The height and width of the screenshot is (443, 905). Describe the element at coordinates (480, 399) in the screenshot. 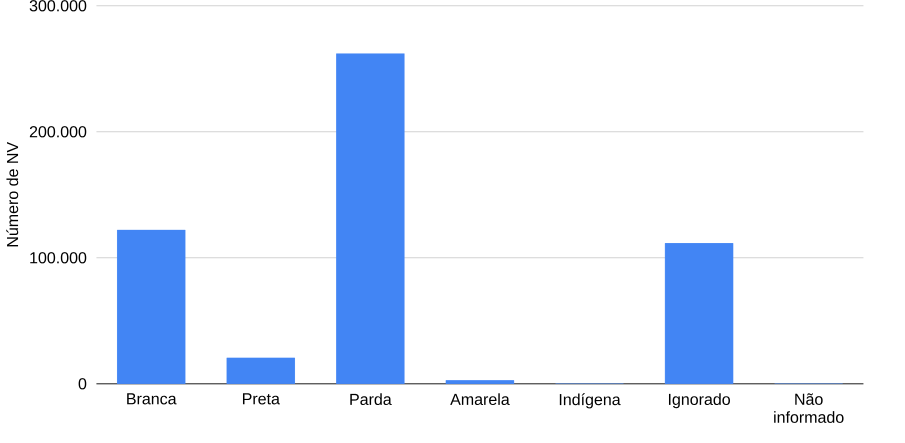

I see `x-tick-label: Amarela` at that location.